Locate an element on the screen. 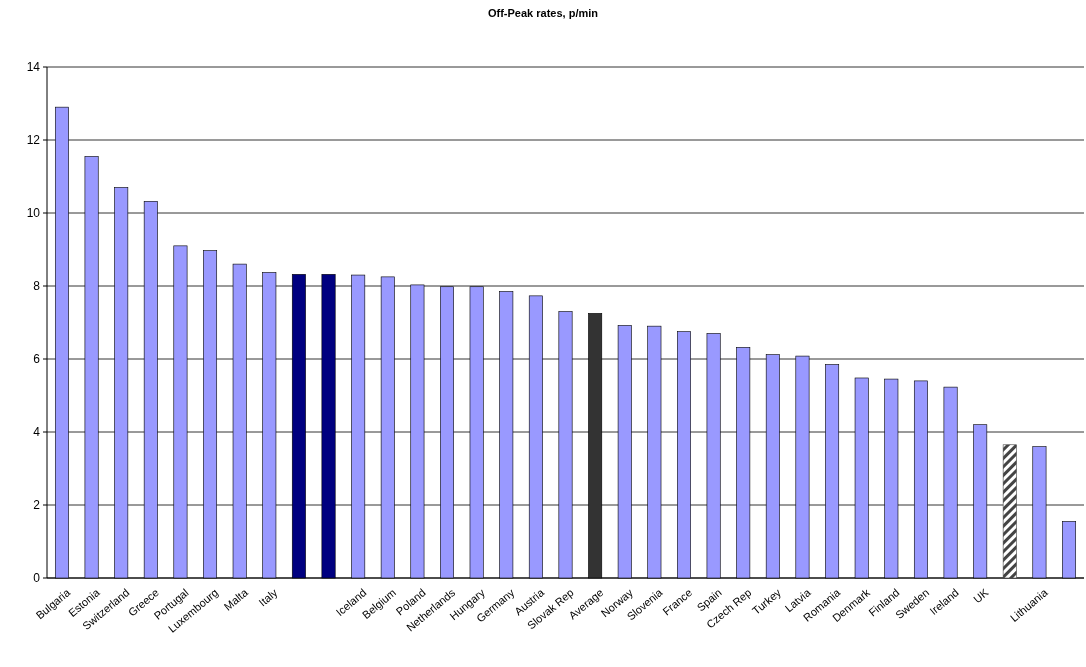 This screenshot has width=1086, height=667. y-tick-label: 12 is located at coordinates (33, 140).